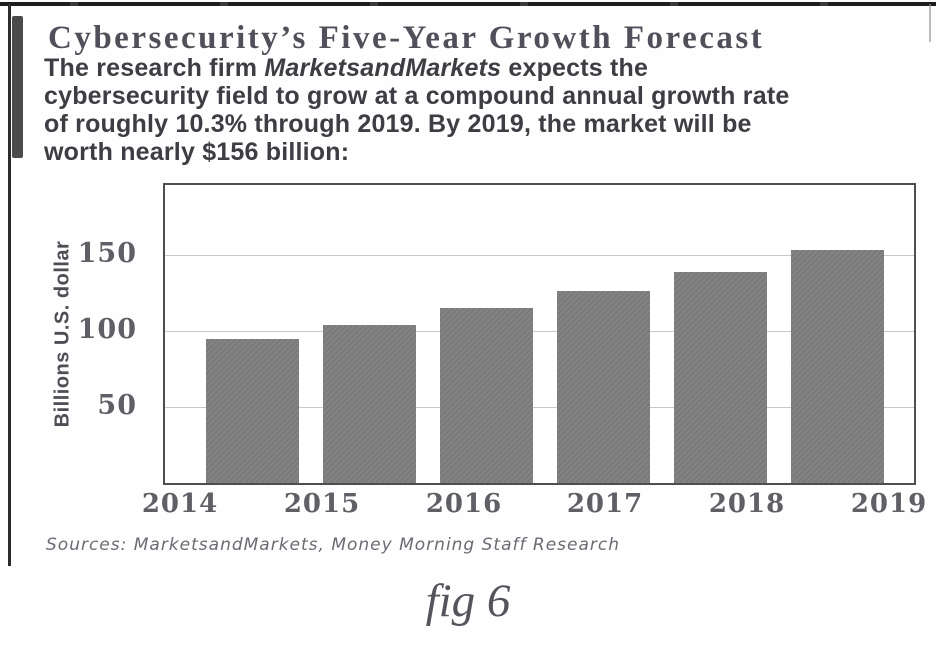 Image resolution: width=936 pixels, height=648 pixels. What do you see at coordinates (464, 504) in the screenshot?
I see `x-axis-label-2016: 2016` at bounding box center [464, 504].